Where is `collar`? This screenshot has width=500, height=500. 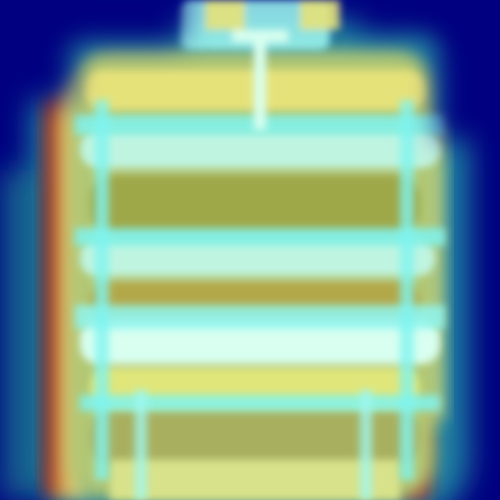 collar is located at coordinates (260, 65).